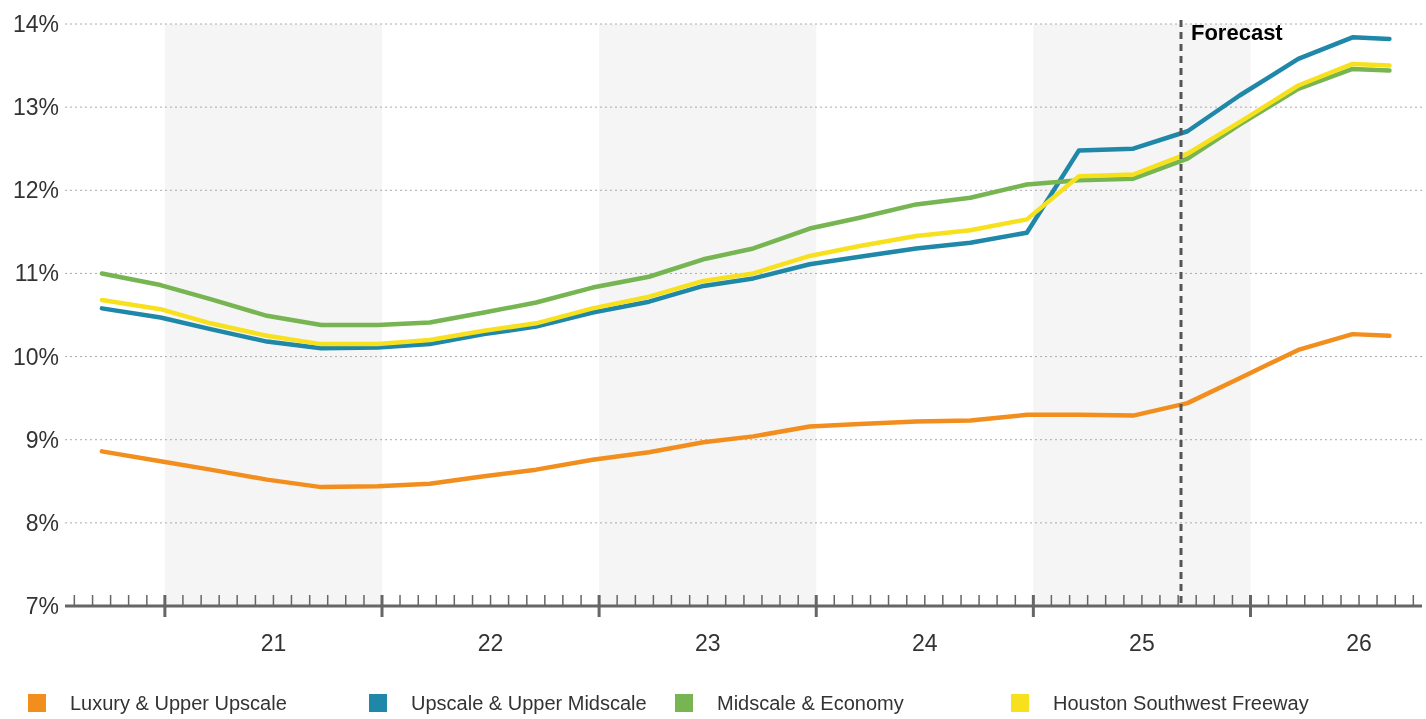 Image resolution: width=1426 pixels, height=719 pixels. I want to click on y-tick-label: 7%, so click(42, 606).